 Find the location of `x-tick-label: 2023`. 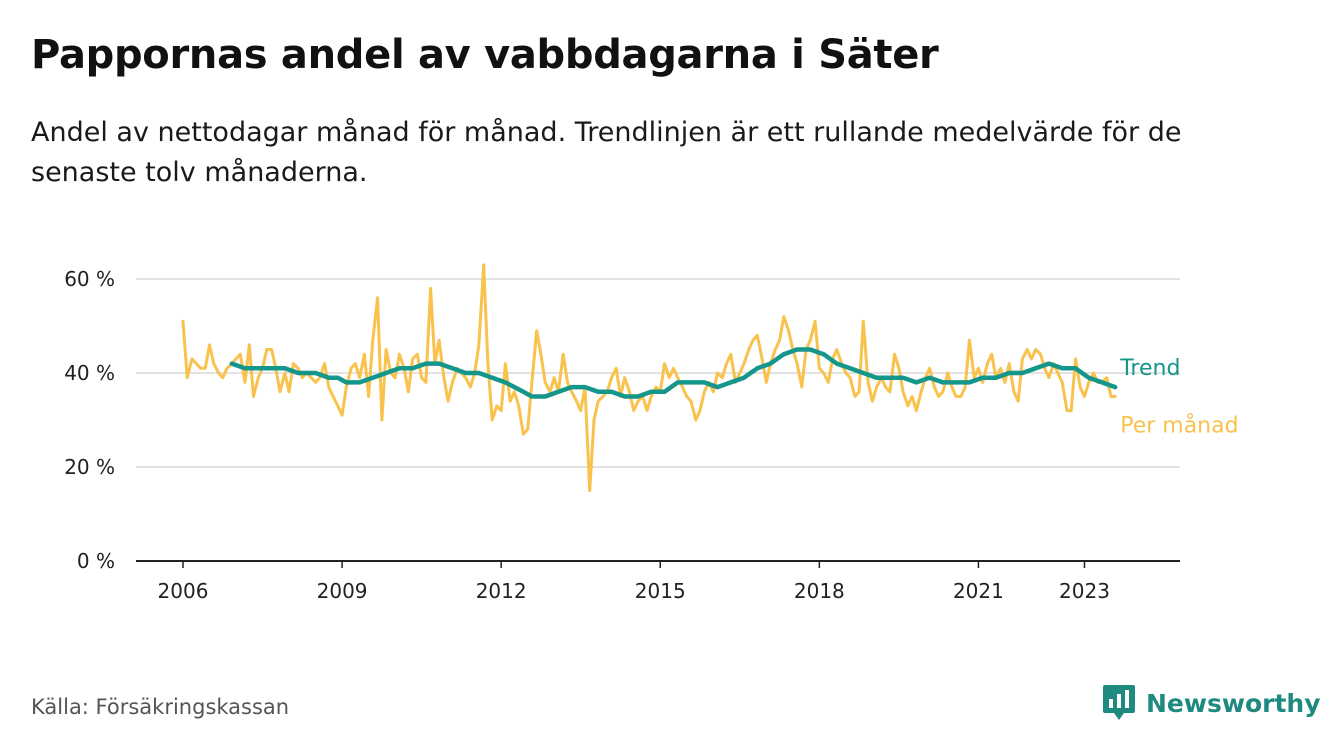

x-tick-label: 2023 is located at coordinates (1084, 591).